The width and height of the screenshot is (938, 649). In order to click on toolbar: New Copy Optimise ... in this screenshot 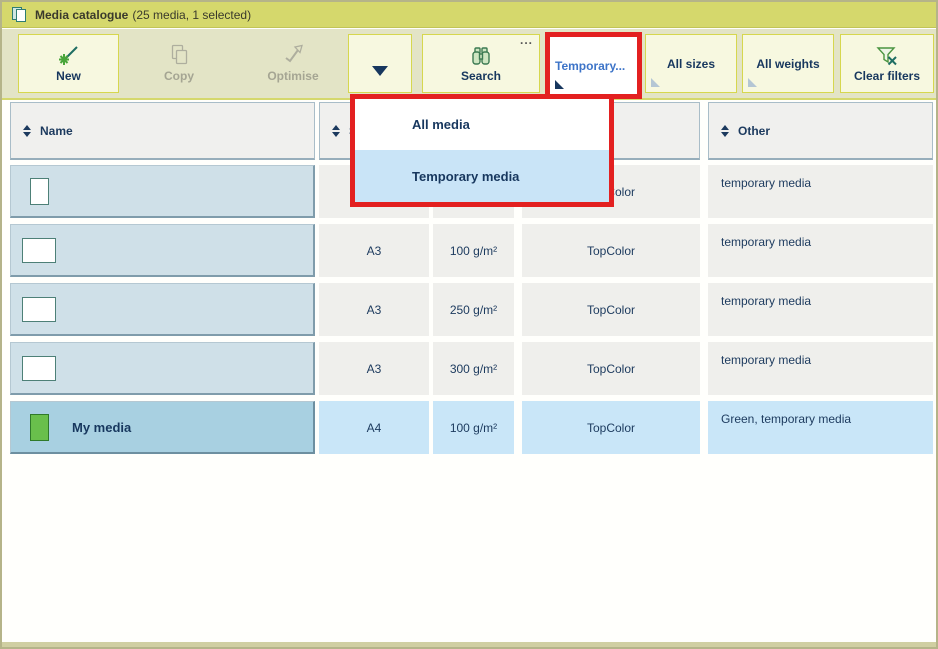, I will do `click(469, 64)`.